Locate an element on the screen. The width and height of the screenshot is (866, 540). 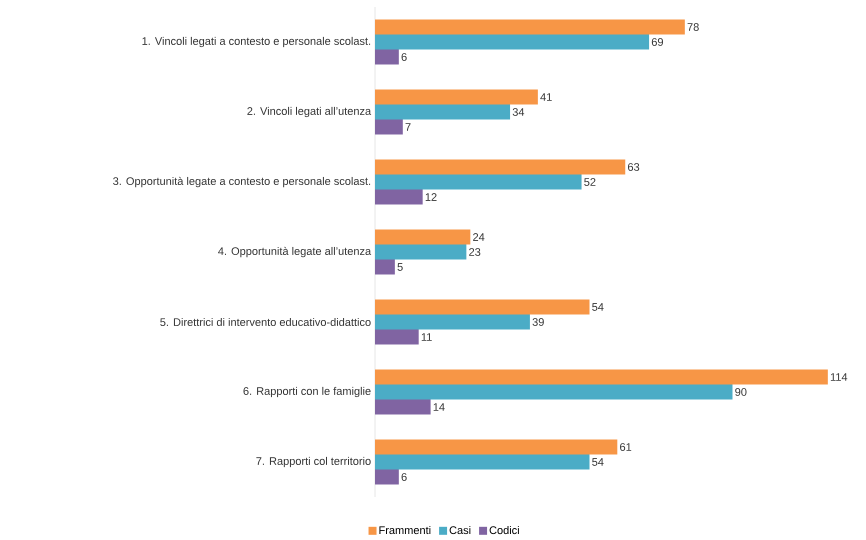
y-tick-label: 1. Vincoli legati a contesto e personale scolast. is located at coordinates (256, 42).